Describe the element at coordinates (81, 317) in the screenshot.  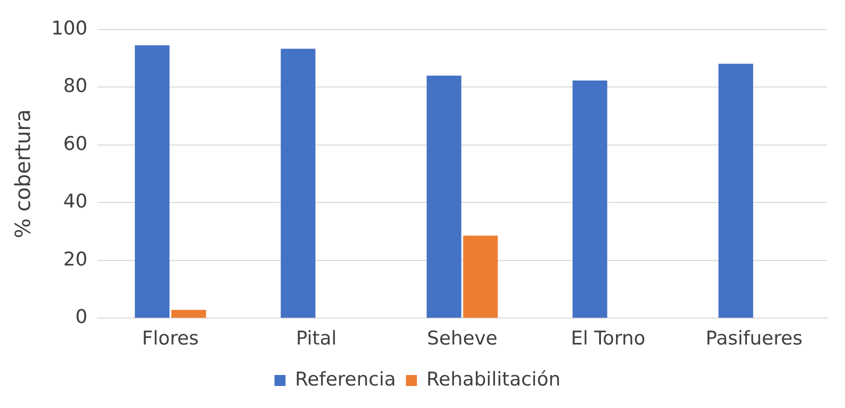
I see `y-tick-label: 0` at that location.